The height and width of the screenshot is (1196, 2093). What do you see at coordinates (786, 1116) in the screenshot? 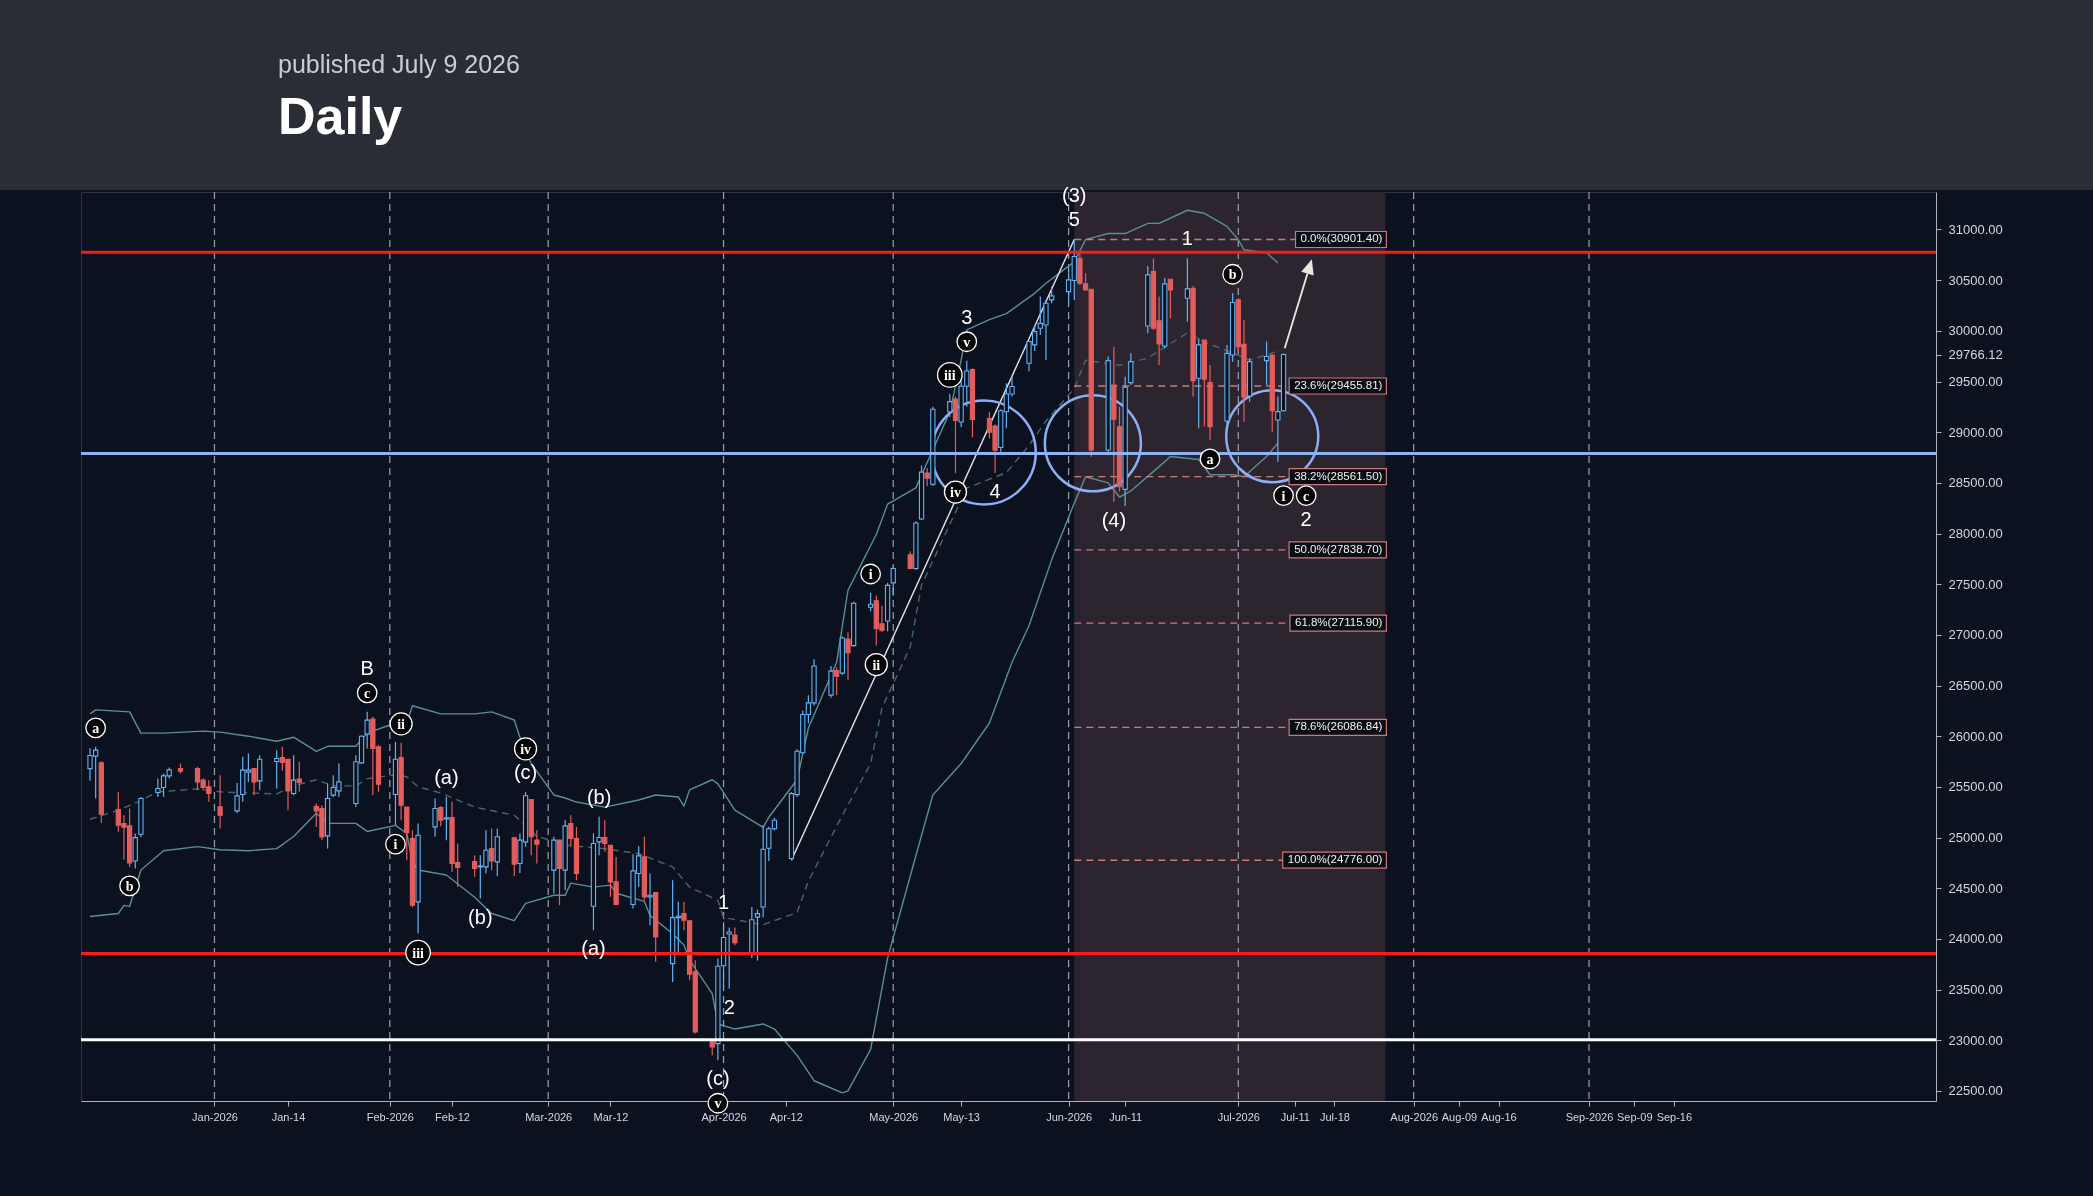
I see `x-tick-label: Apr-12` at bounding box center [786, 1116].